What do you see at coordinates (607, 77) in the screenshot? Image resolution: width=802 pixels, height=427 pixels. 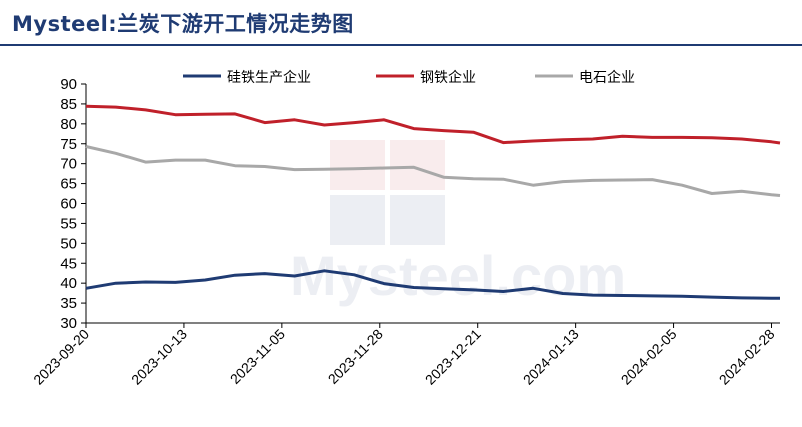 I see `legend-label: 电石企业` at bounding box center [607, 77].